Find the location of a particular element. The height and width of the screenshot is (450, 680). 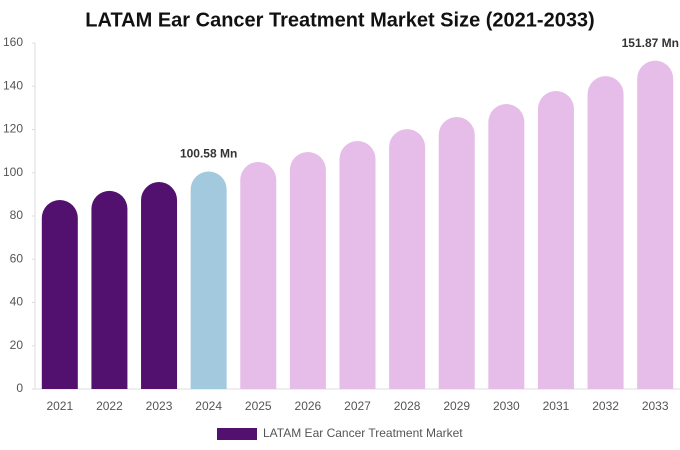

value-label: 100.58 Mn is located at coordinates (208, 154).